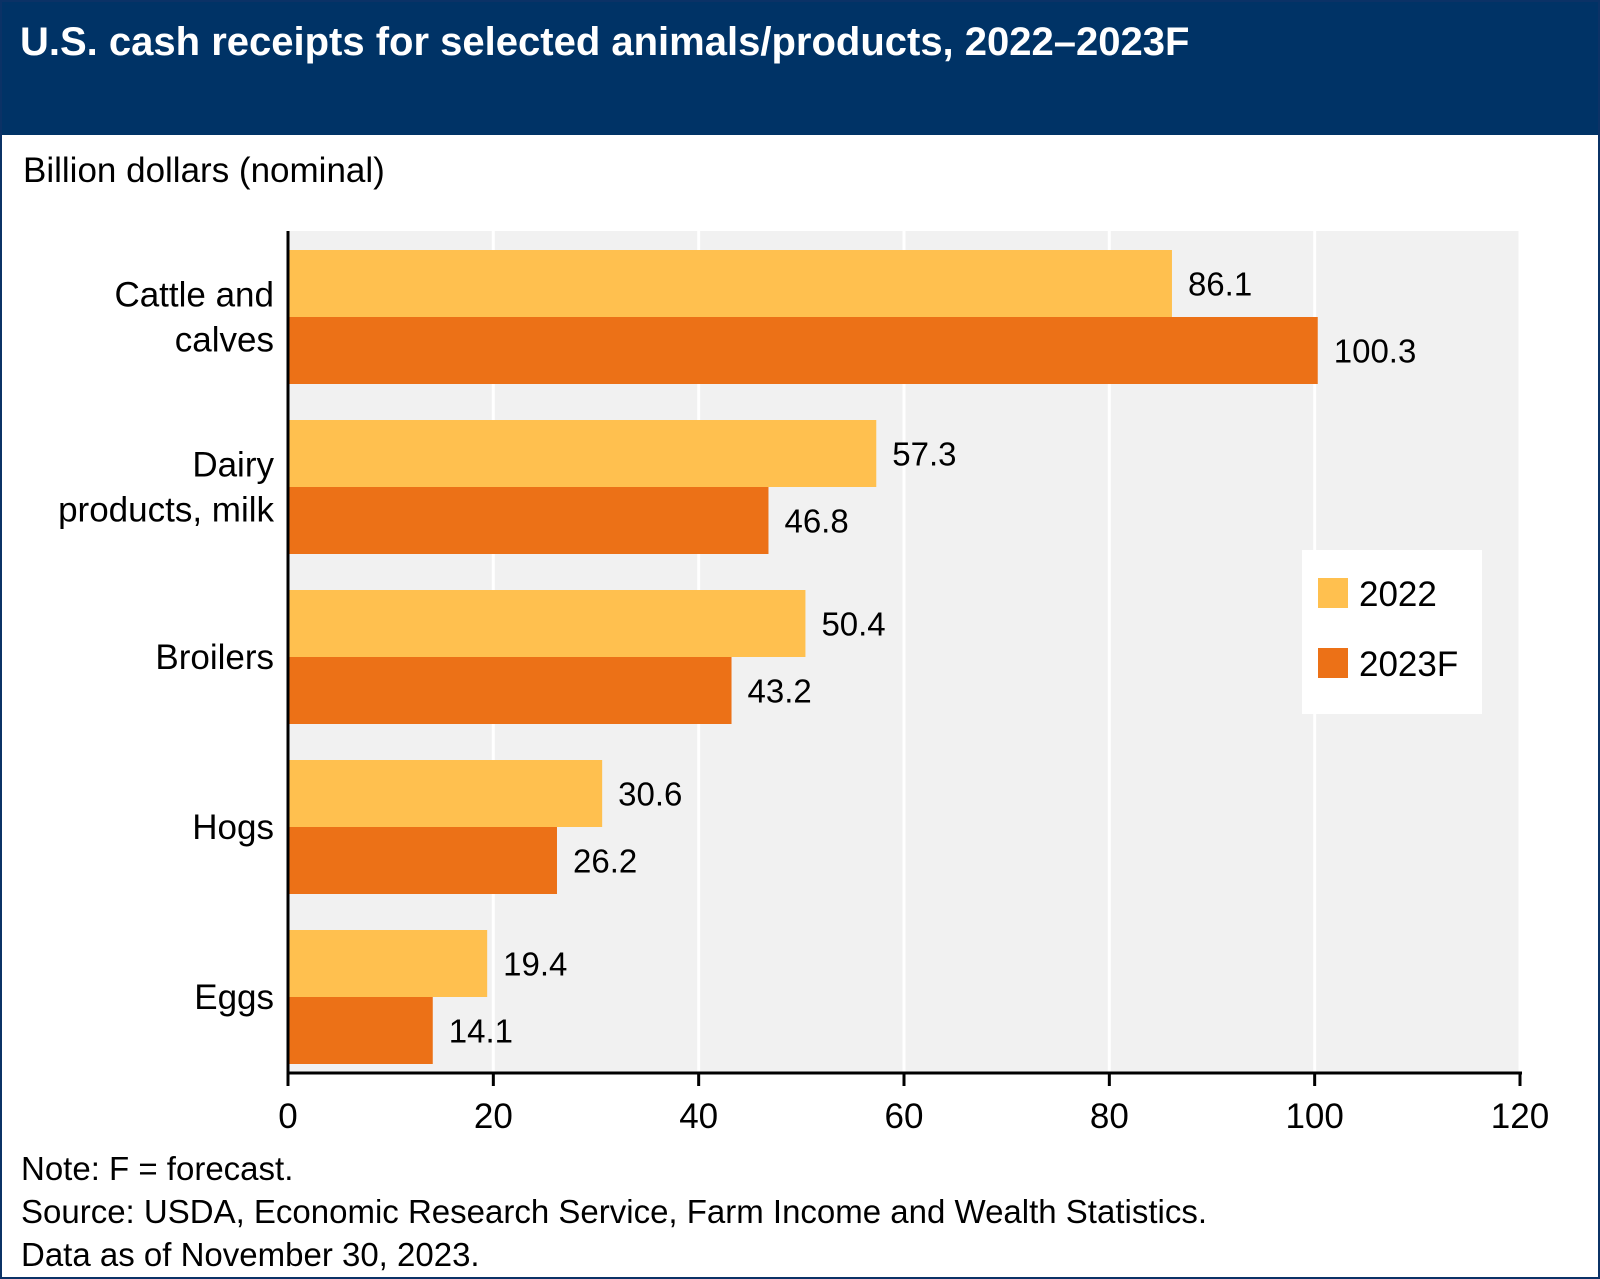  I want to click on value-label: 50.4, so click(853, 624).